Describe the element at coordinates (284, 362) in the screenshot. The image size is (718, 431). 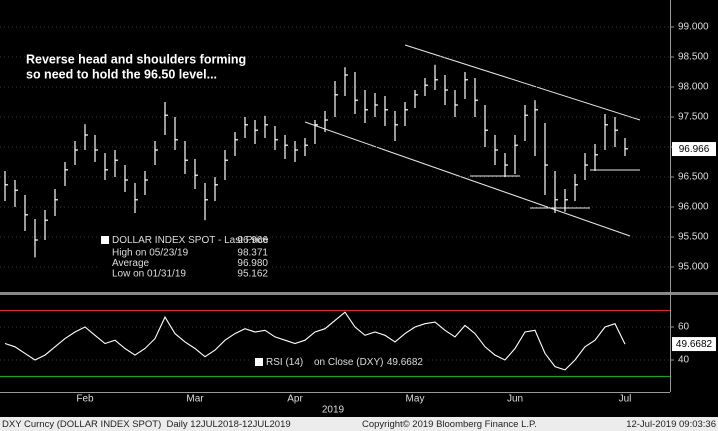
I see `rsi-legend-name: RSI (14)` at that location.